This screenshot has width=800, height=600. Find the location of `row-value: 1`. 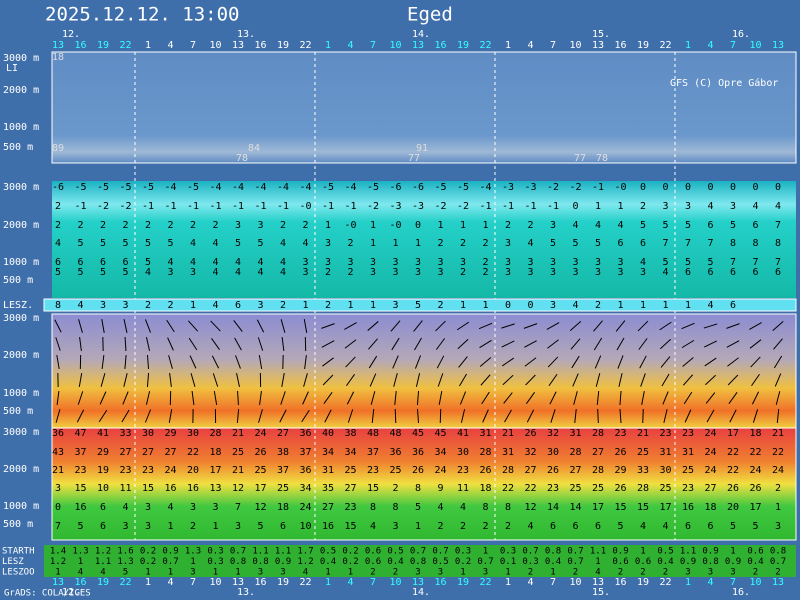

row-value: 1 is located at coordinates (350, 573).